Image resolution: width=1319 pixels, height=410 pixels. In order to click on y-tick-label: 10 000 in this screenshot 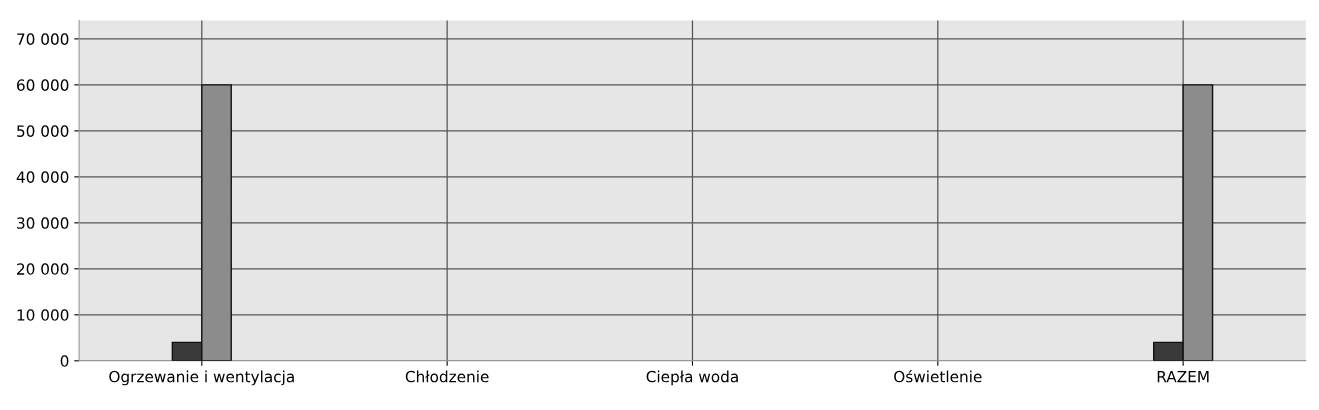, I will do `click(43, 315)`.